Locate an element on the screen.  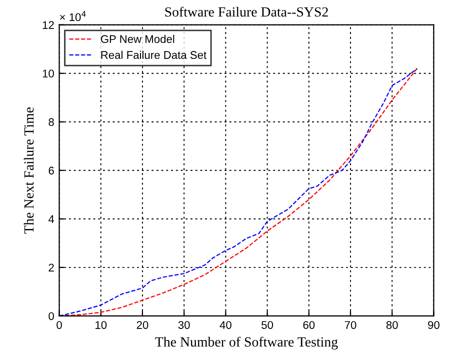
x-axis-title: The Number of Software Testing is located at coordinates (246, 343).